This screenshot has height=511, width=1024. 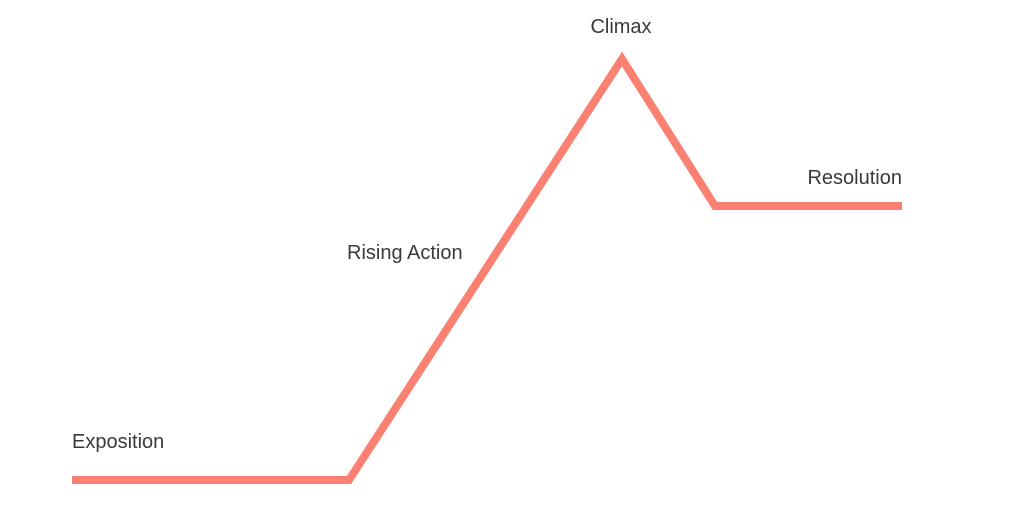 I want to click on label-resolution: Resolution, so click(x=854, y=178).